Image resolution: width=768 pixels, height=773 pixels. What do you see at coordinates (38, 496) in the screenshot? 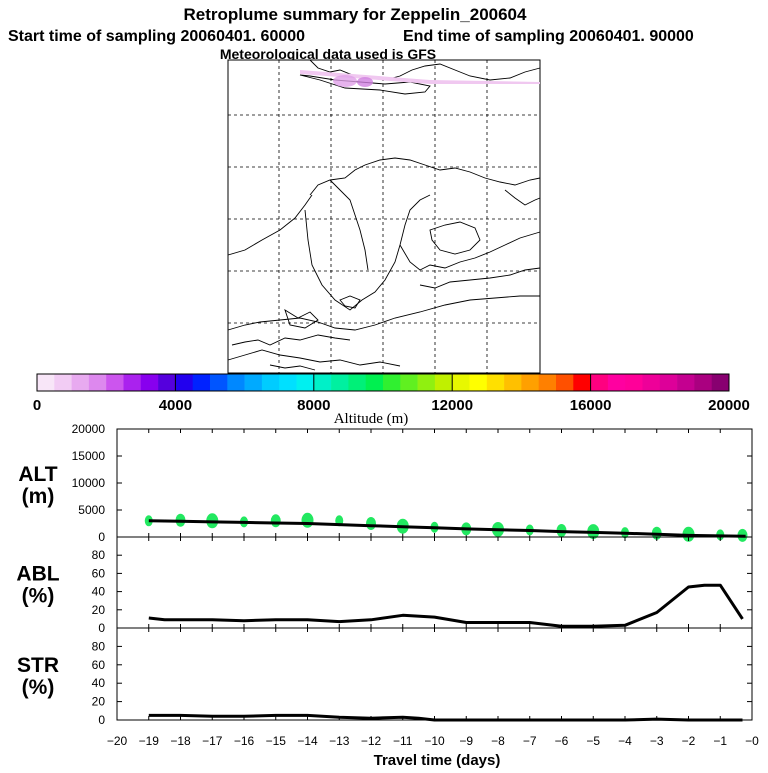
I see `panel-label: (m)` at bounding box center [38, 496].